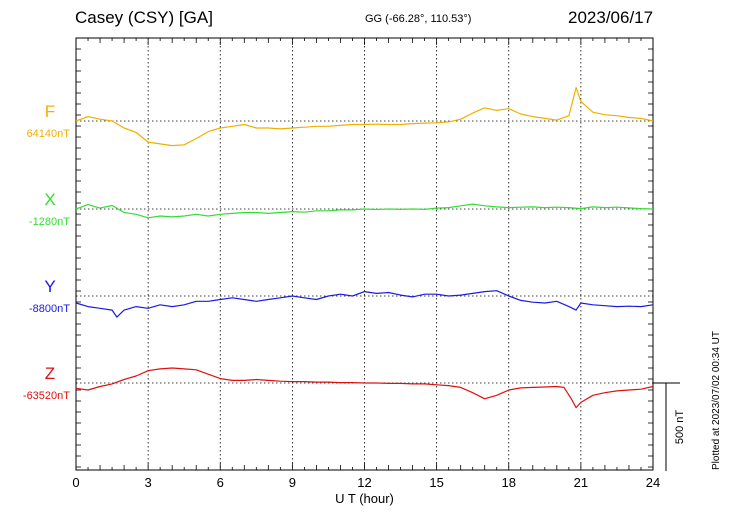  What do you see at coordinates (364, 388) in the screenshot?
I see `series-line-z` at bounding box center [364, 388].